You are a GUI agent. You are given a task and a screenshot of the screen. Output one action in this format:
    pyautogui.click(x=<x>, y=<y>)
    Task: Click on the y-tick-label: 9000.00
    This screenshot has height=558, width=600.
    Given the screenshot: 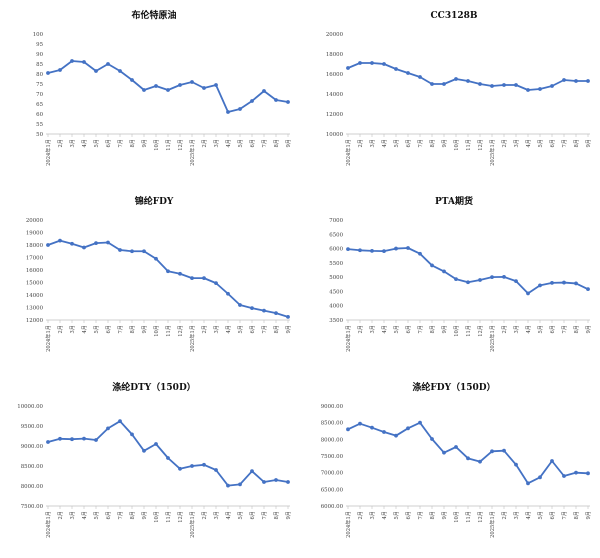 What is the action you would take?
    pyautogui.click(x=332, y=407)
    